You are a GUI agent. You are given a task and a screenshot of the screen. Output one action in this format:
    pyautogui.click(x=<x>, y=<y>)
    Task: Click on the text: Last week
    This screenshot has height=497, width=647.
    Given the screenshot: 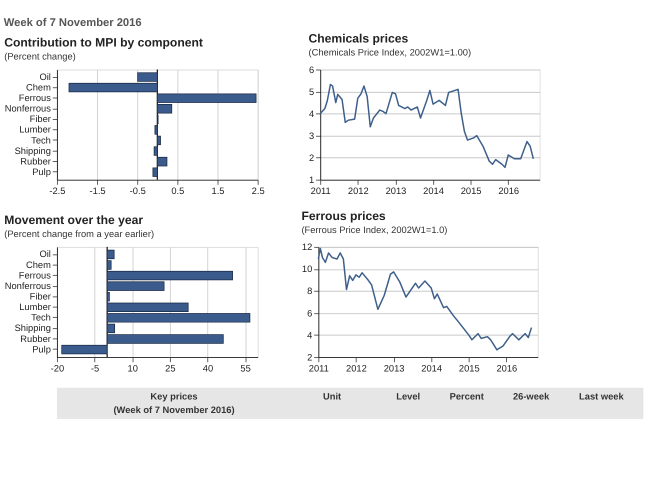 What is the action you would take?
    pyautogui.click(x=601, y=397)
    